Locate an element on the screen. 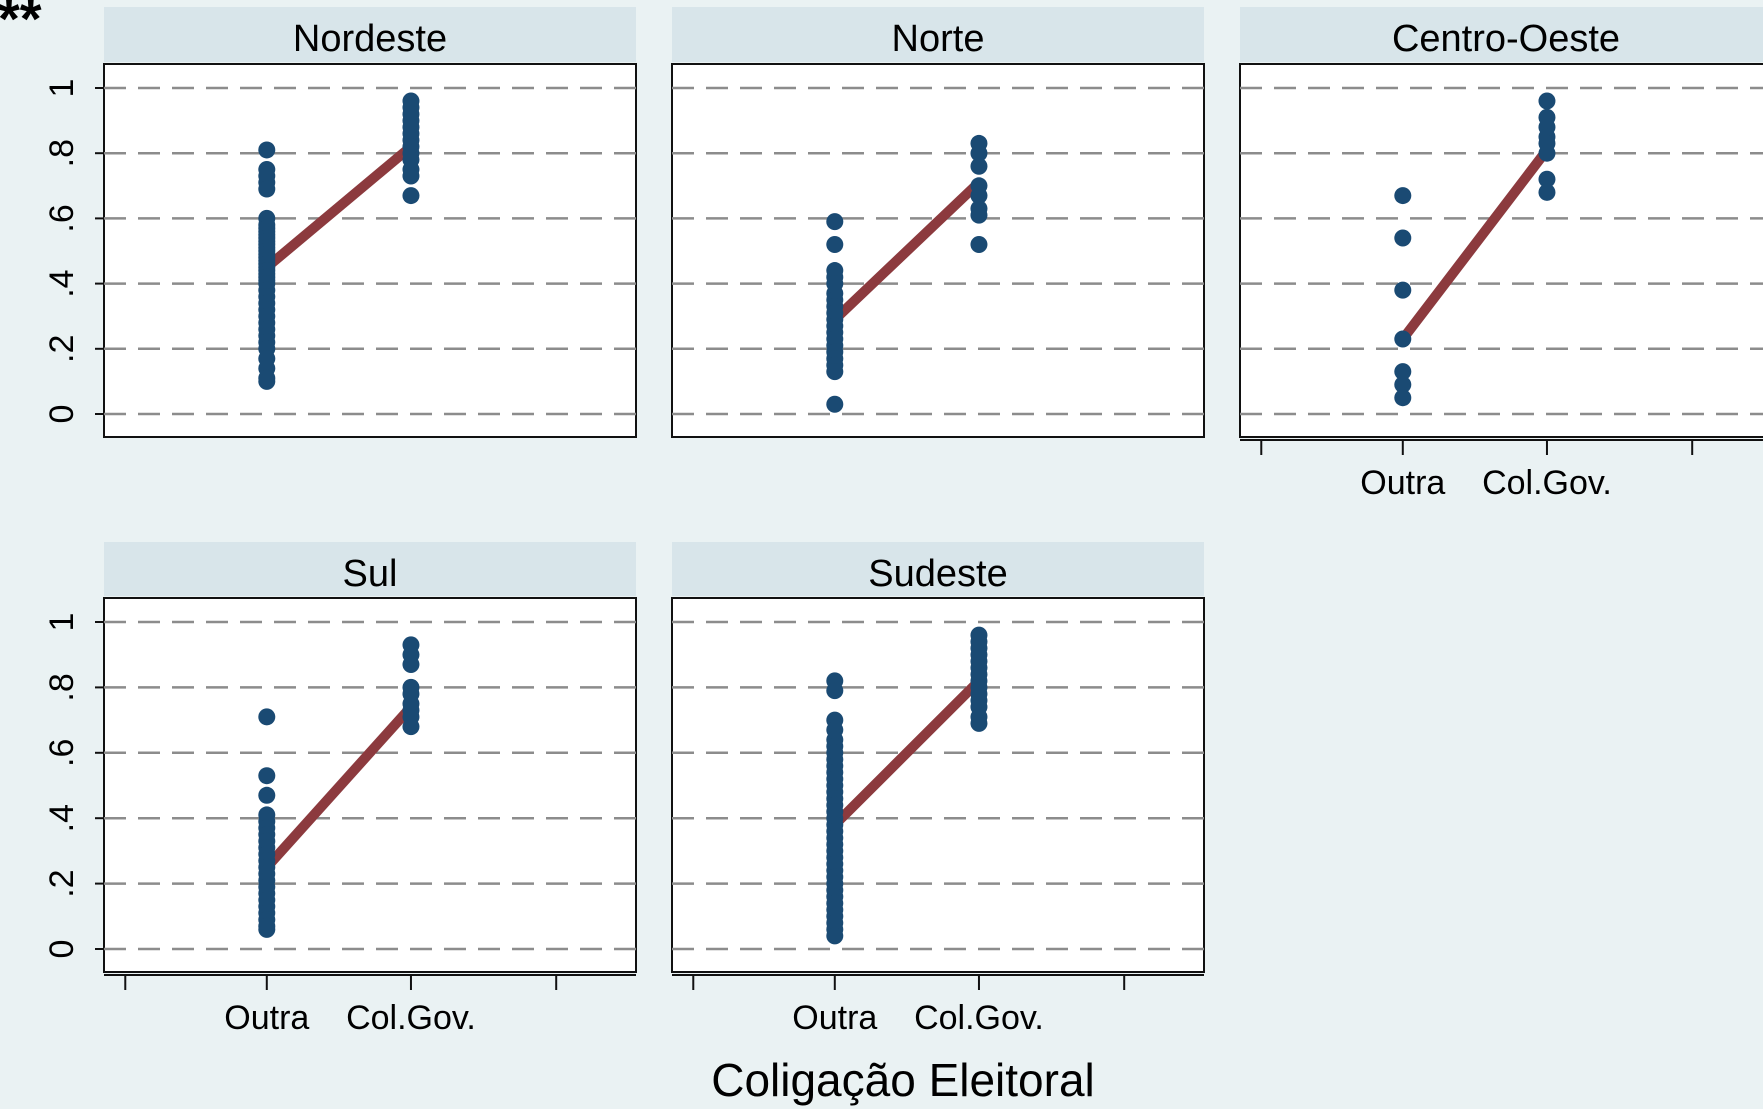 The image size is (1763, 1109). panel-nordeste: Nordeste 0 .2 .4 .6 .8 1 is located at coordinates (340, 222).